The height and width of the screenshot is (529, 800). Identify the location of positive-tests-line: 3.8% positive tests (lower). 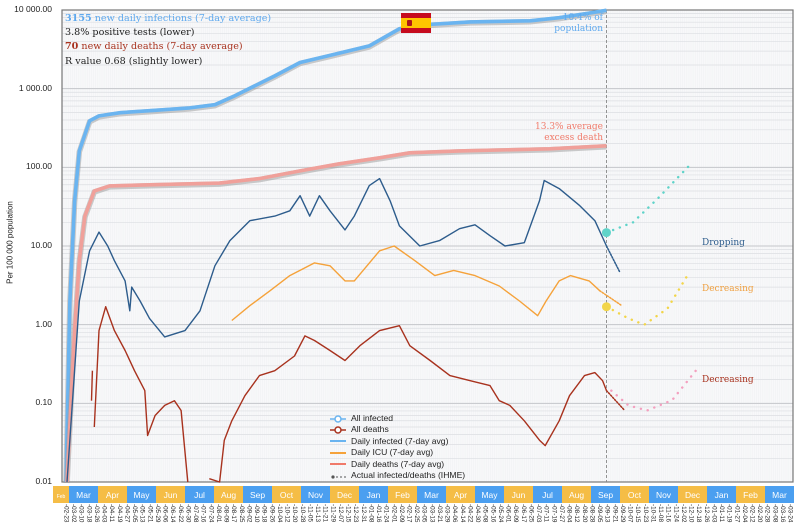
(130, 33).